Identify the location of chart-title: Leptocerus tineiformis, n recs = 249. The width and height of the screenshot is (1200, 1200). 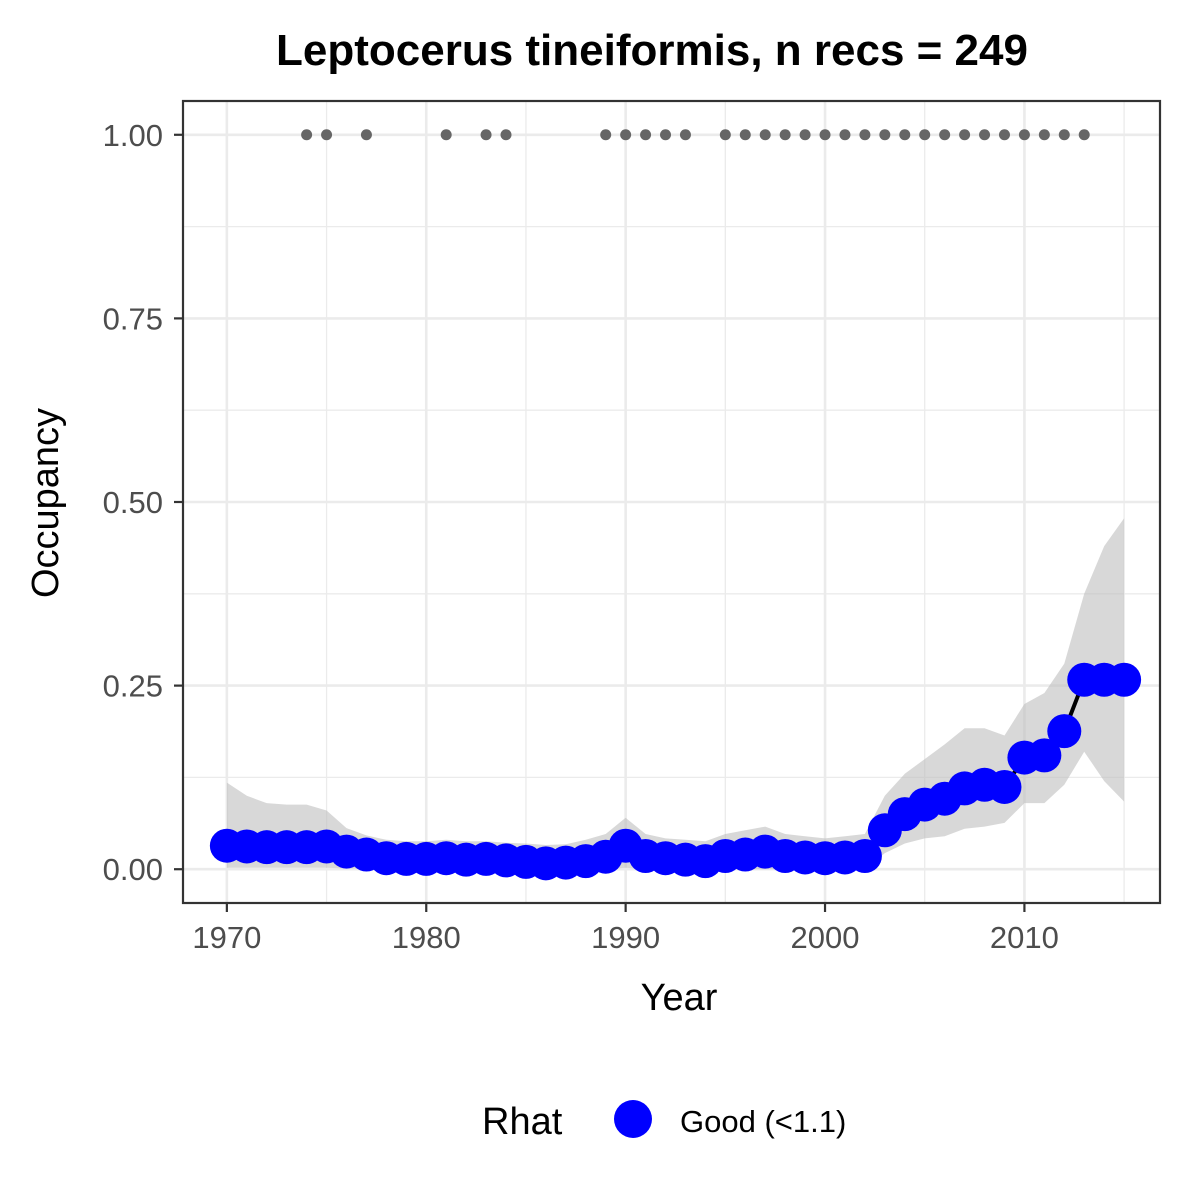
(652, 50).